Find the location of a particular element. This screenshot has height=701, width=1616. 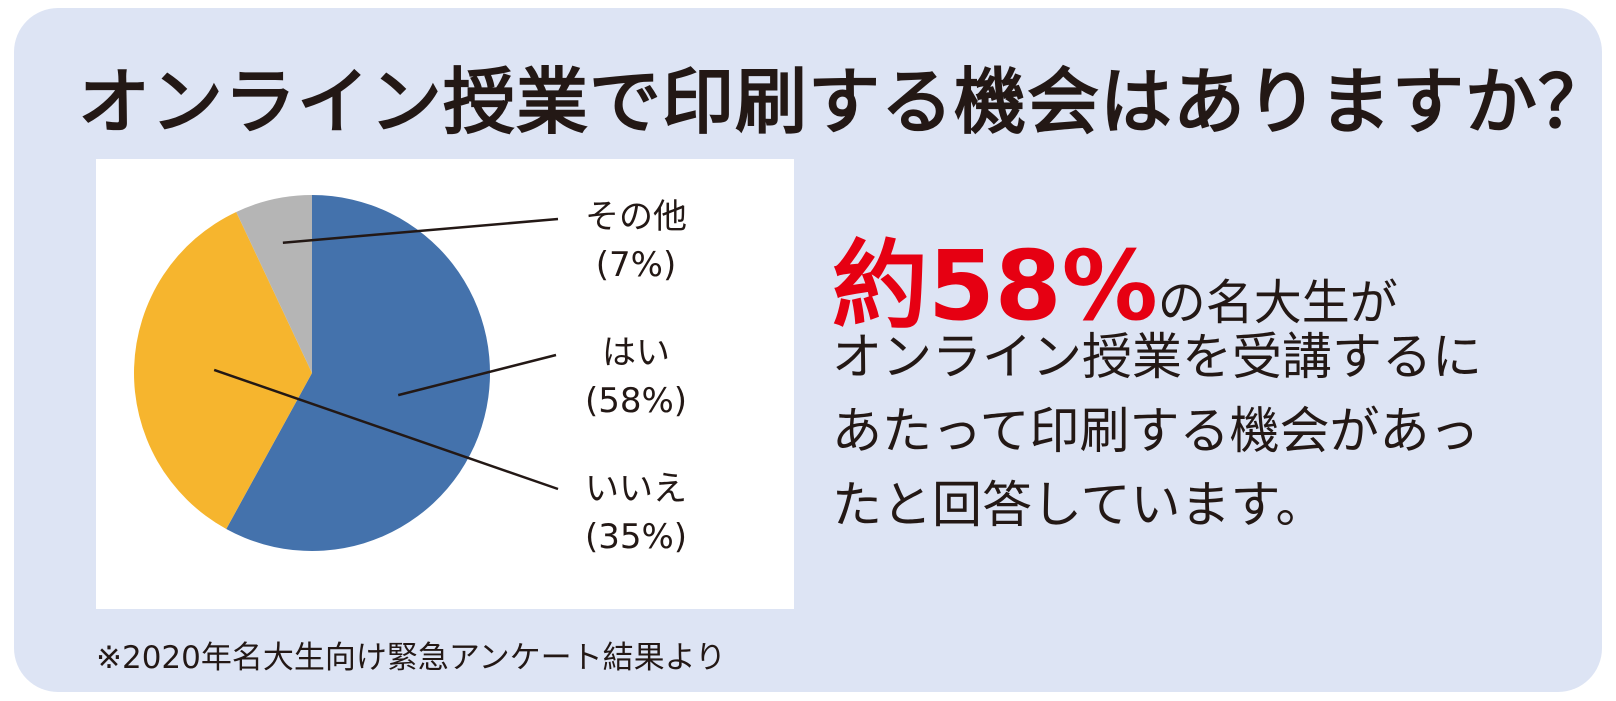

summary-line-1-rest: の名大生が is located at coordinates (1277, 303).